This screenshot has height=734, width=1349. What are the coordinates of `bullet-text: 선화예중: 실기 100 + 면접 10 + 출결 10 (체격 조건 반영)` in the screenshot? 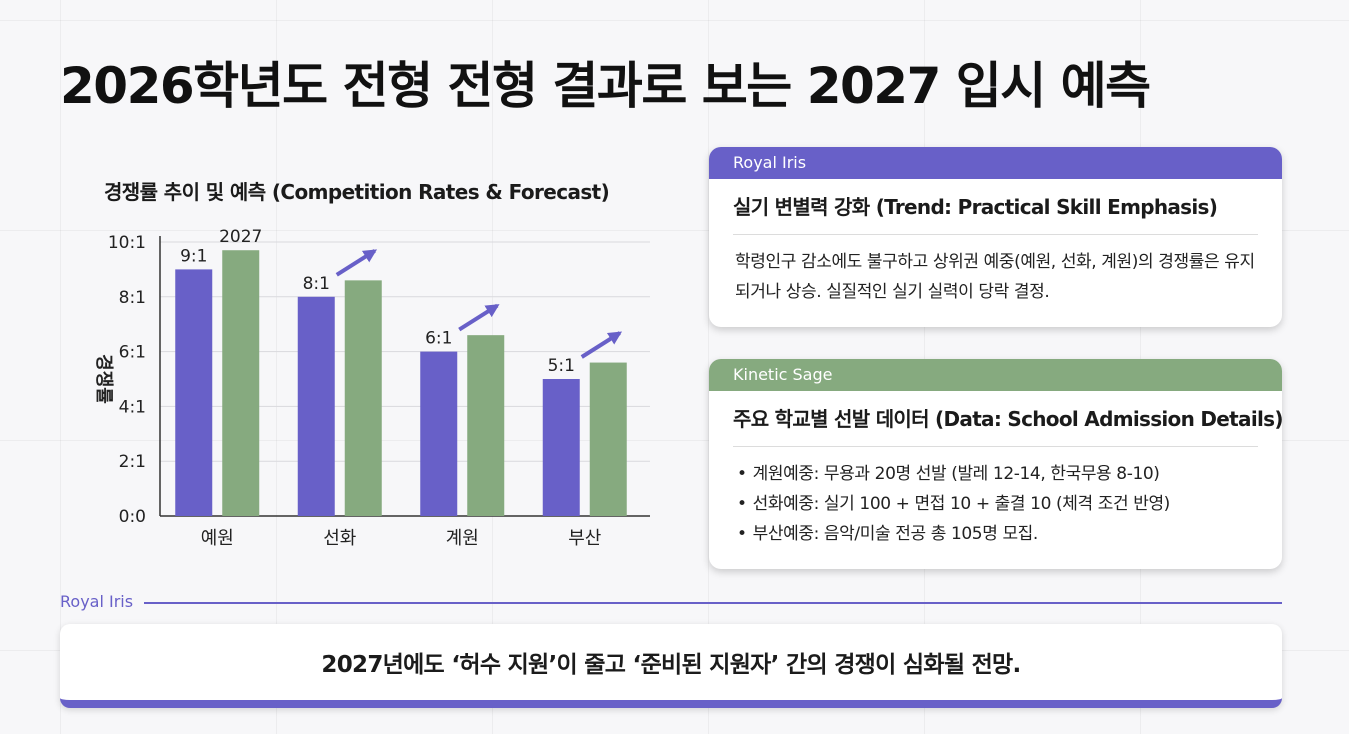 It's located at (961, 504).